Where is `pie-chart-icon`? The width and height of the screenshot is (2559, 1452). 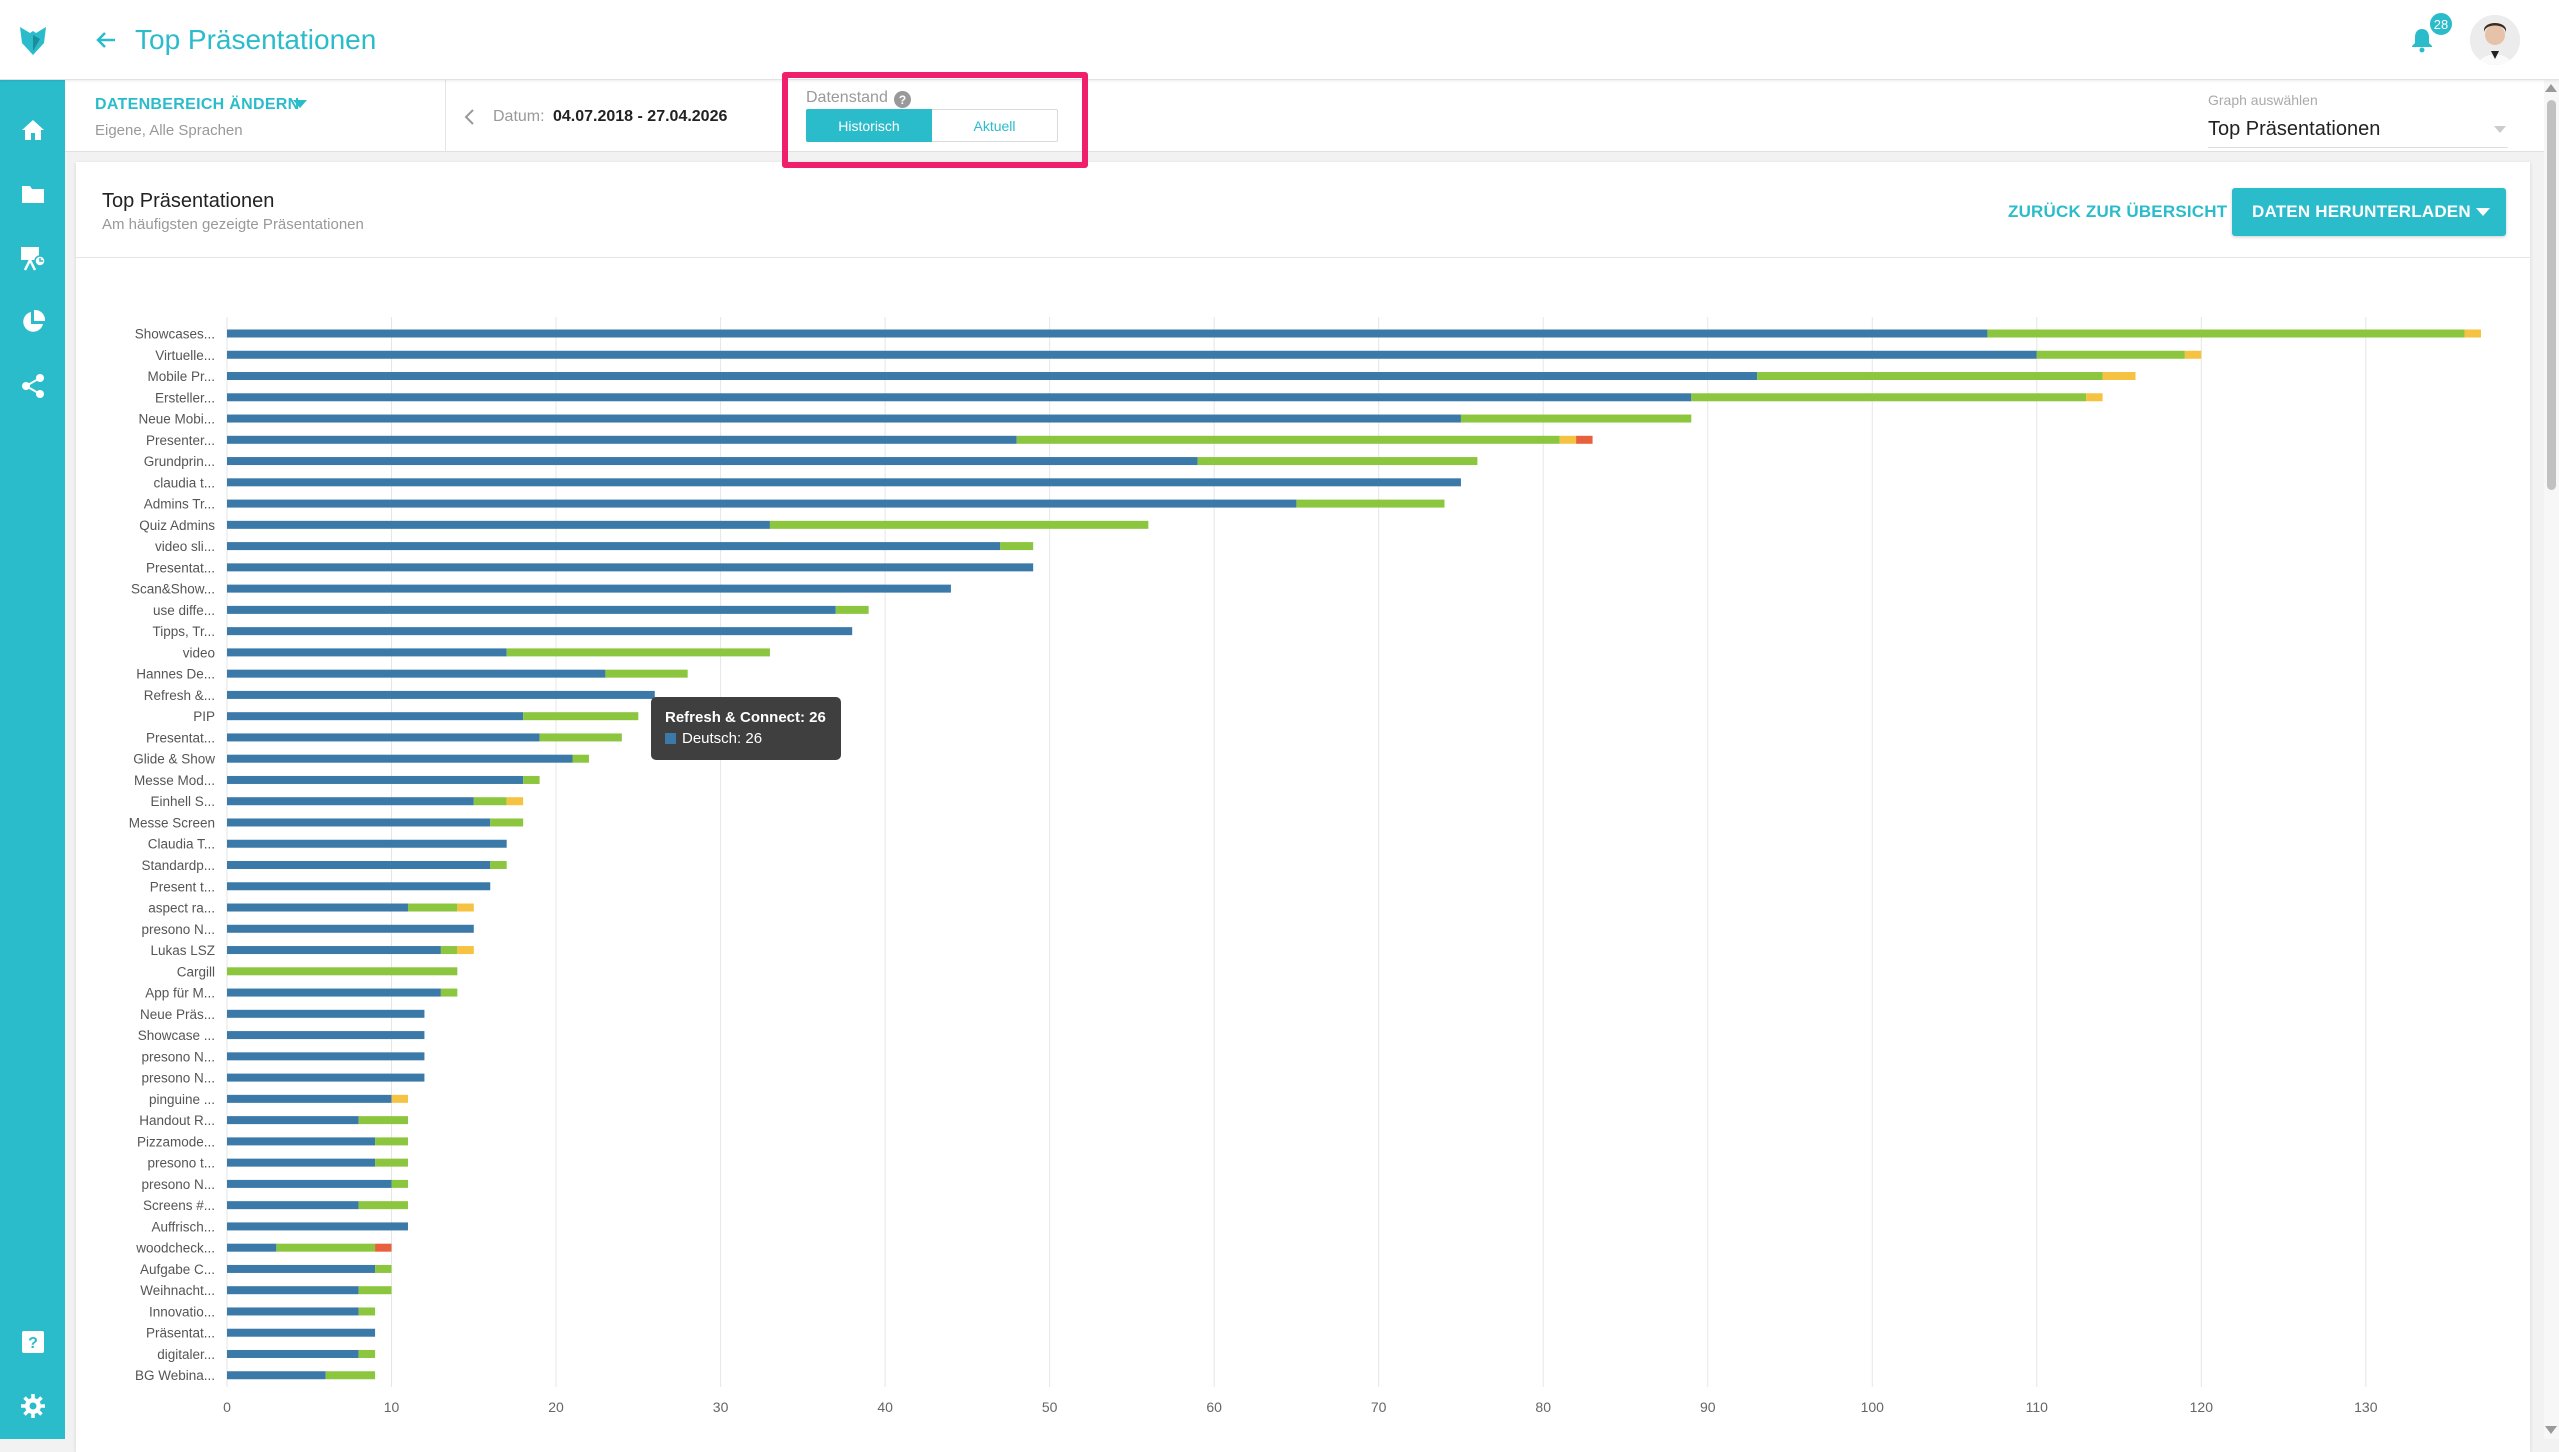 pie-chart-icon is located at coordinates (32, 322).